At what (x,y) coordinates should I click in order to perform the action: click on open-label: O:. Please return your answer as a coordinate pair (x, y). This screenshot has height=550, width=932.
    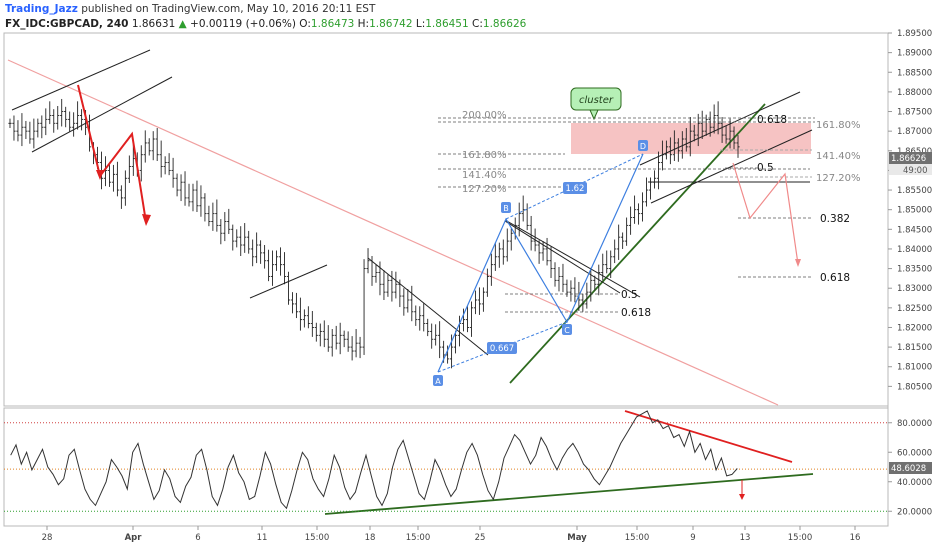
    Looking at the image, I should click on (305, 24).